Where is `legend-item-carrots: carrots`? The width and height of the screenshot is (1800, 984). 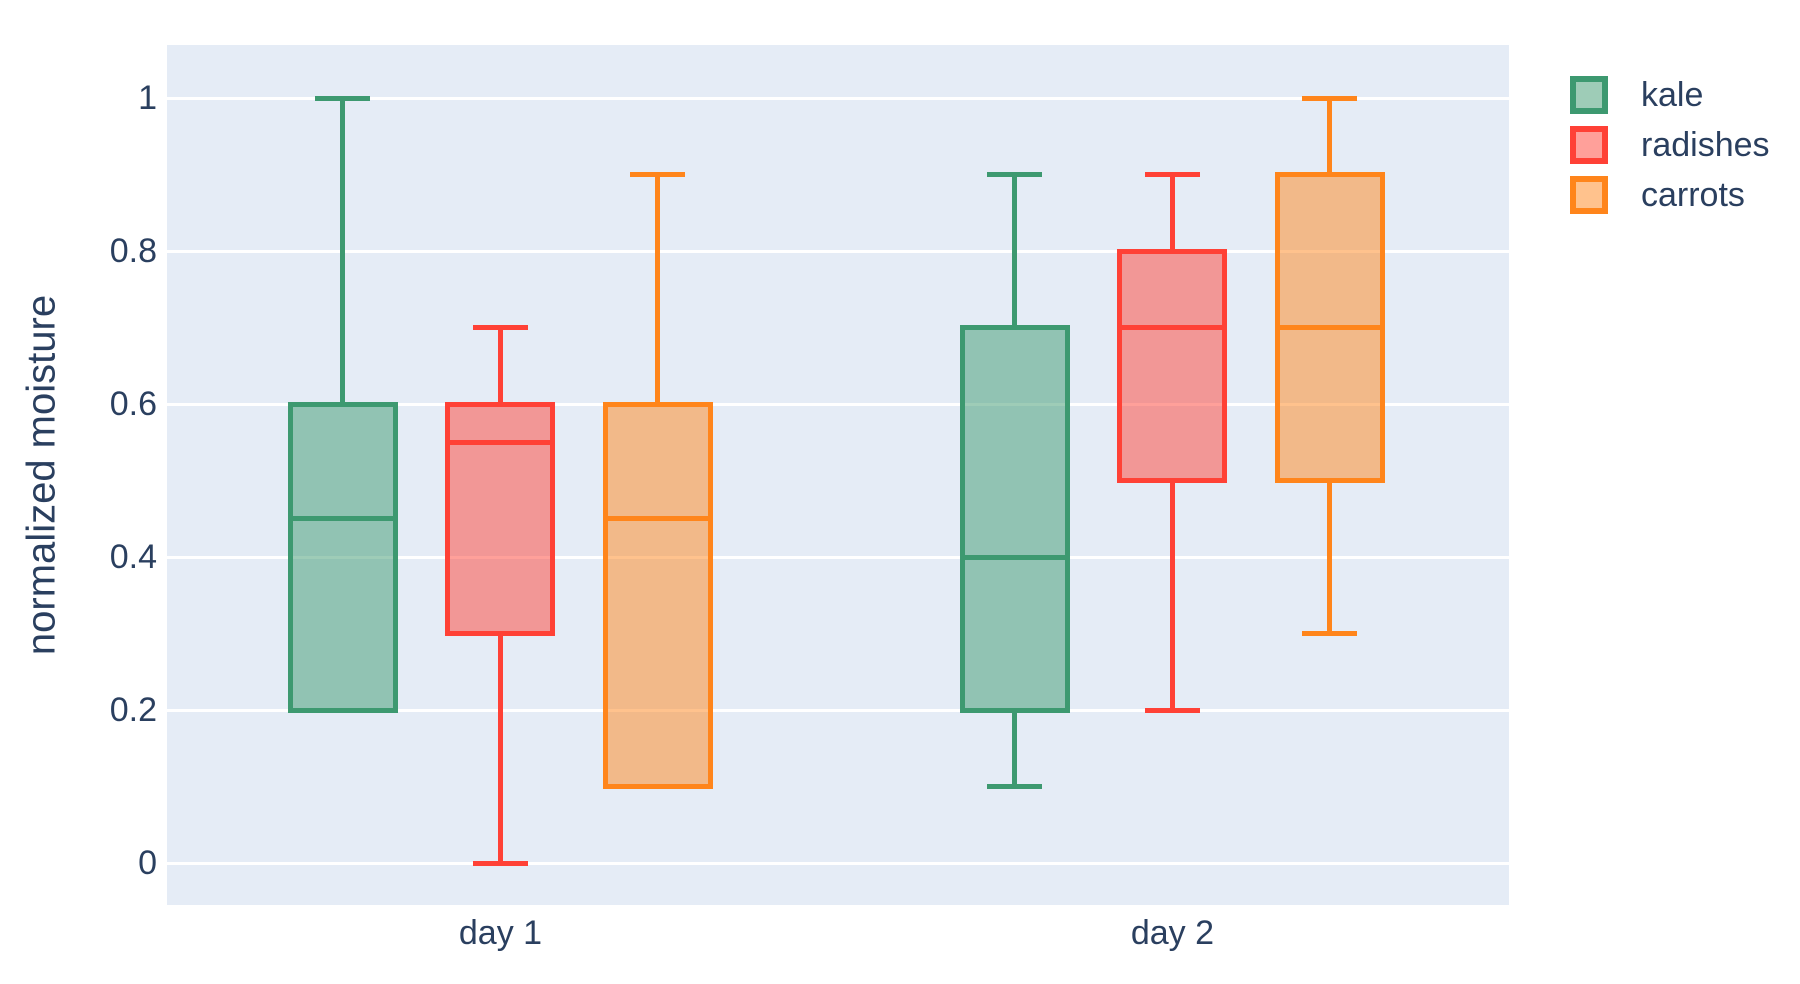
legend-item-carrots: carrots is located at coordinates (1670, 195).